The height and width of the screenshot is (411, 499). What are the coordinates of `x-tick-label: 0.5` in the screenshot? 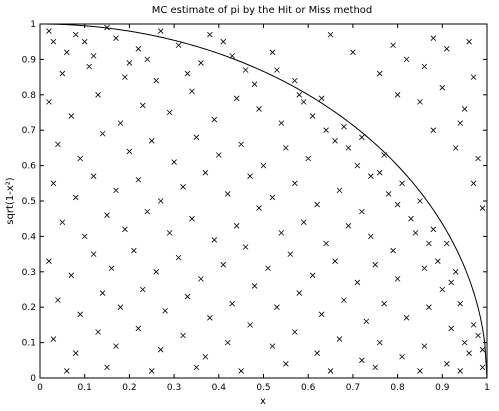 It's located at (263, 388).